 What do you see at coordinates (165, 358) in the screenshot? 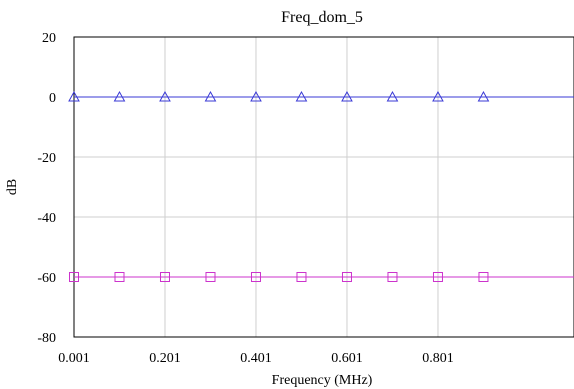
I see `x-tick-label: 0.201` at bounding box center [165, 358].